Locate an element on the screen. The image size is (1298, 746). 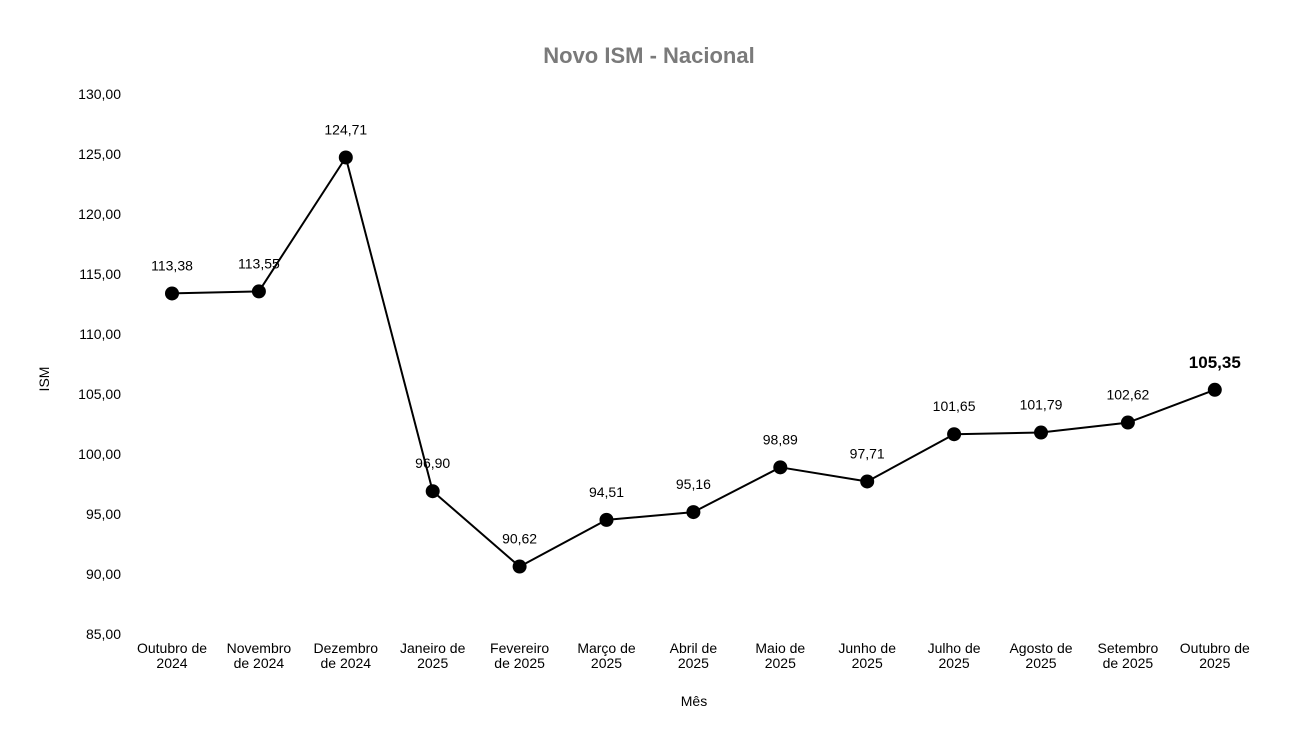
y-tick-label: 125,00 is located at coordinates (99, 154).